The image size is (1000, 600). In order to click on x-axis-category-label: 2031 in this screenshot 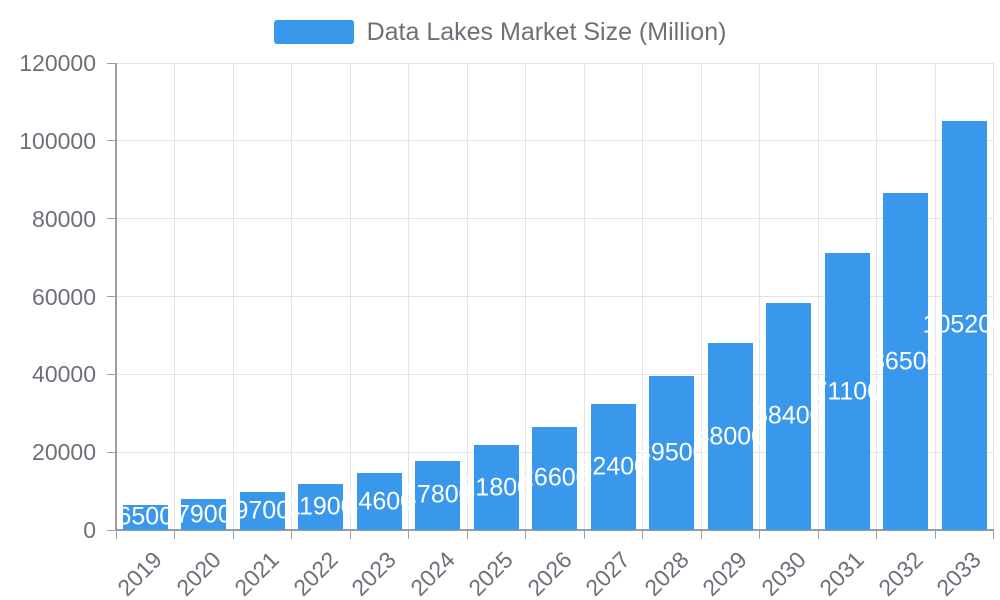, I will do `click(841, 573)`.